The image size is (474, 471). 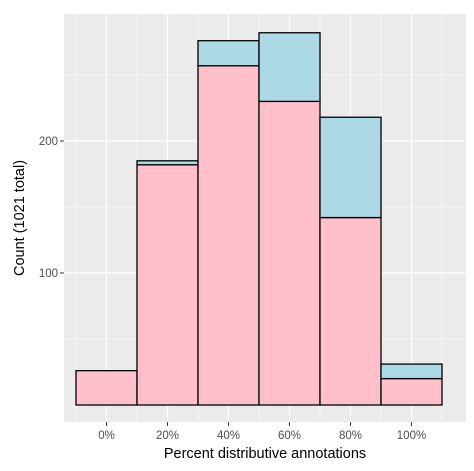 What do you see at coordinates (265, 454) in the screenshot?
I see `x-axis-title: Percent distributive annotations` at bounding box center [265, 454].